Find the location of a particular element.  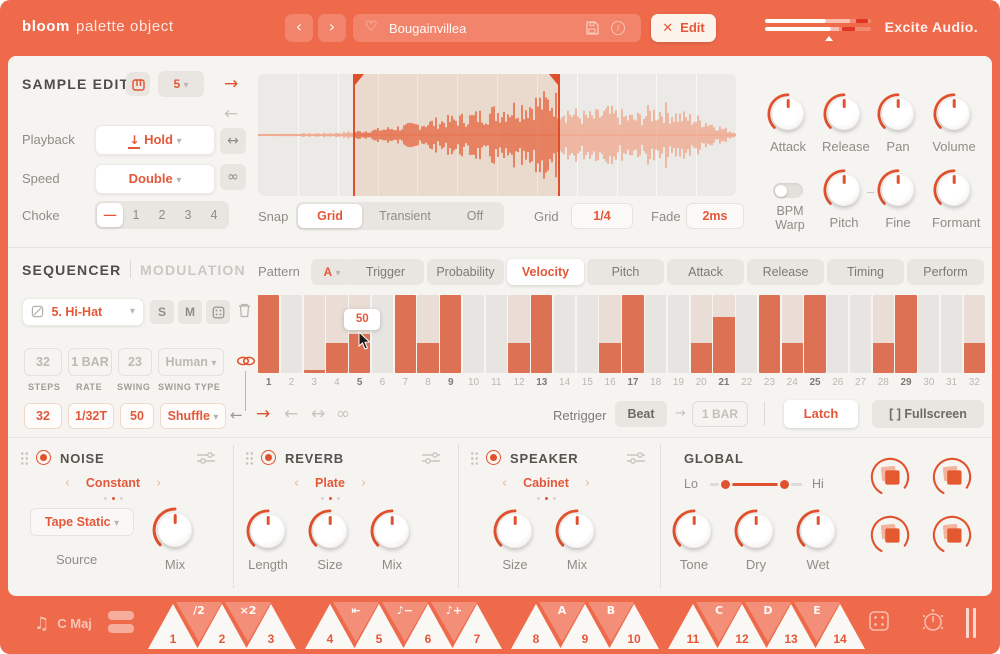

latch-button: Latch is located at coordinates (821, 414).